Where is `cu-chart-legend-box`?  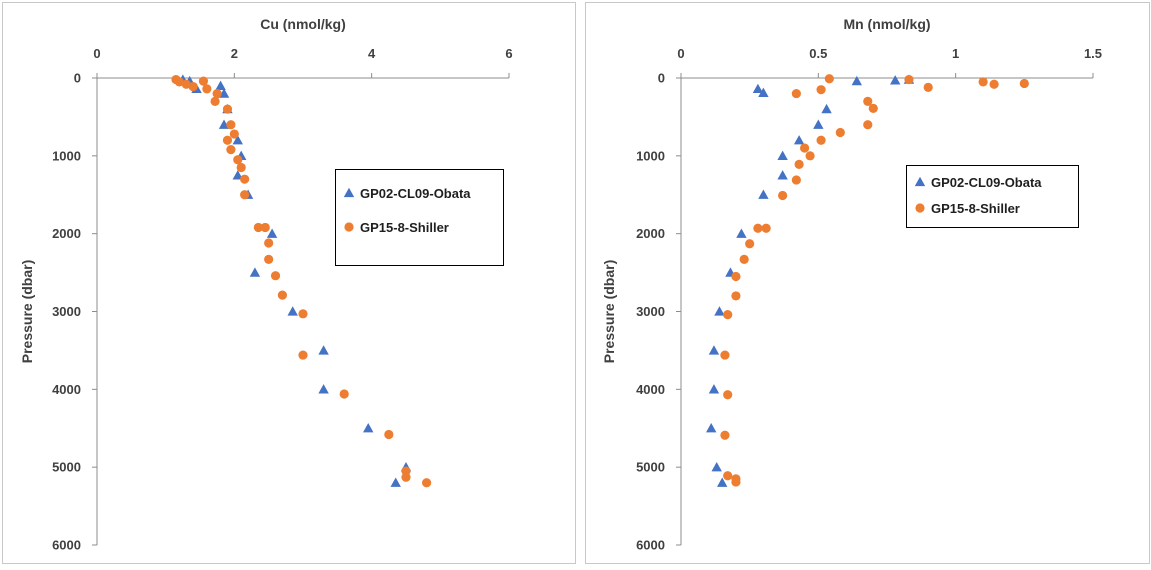
cu-chart-legend-box is located at coordinates (419, 217).